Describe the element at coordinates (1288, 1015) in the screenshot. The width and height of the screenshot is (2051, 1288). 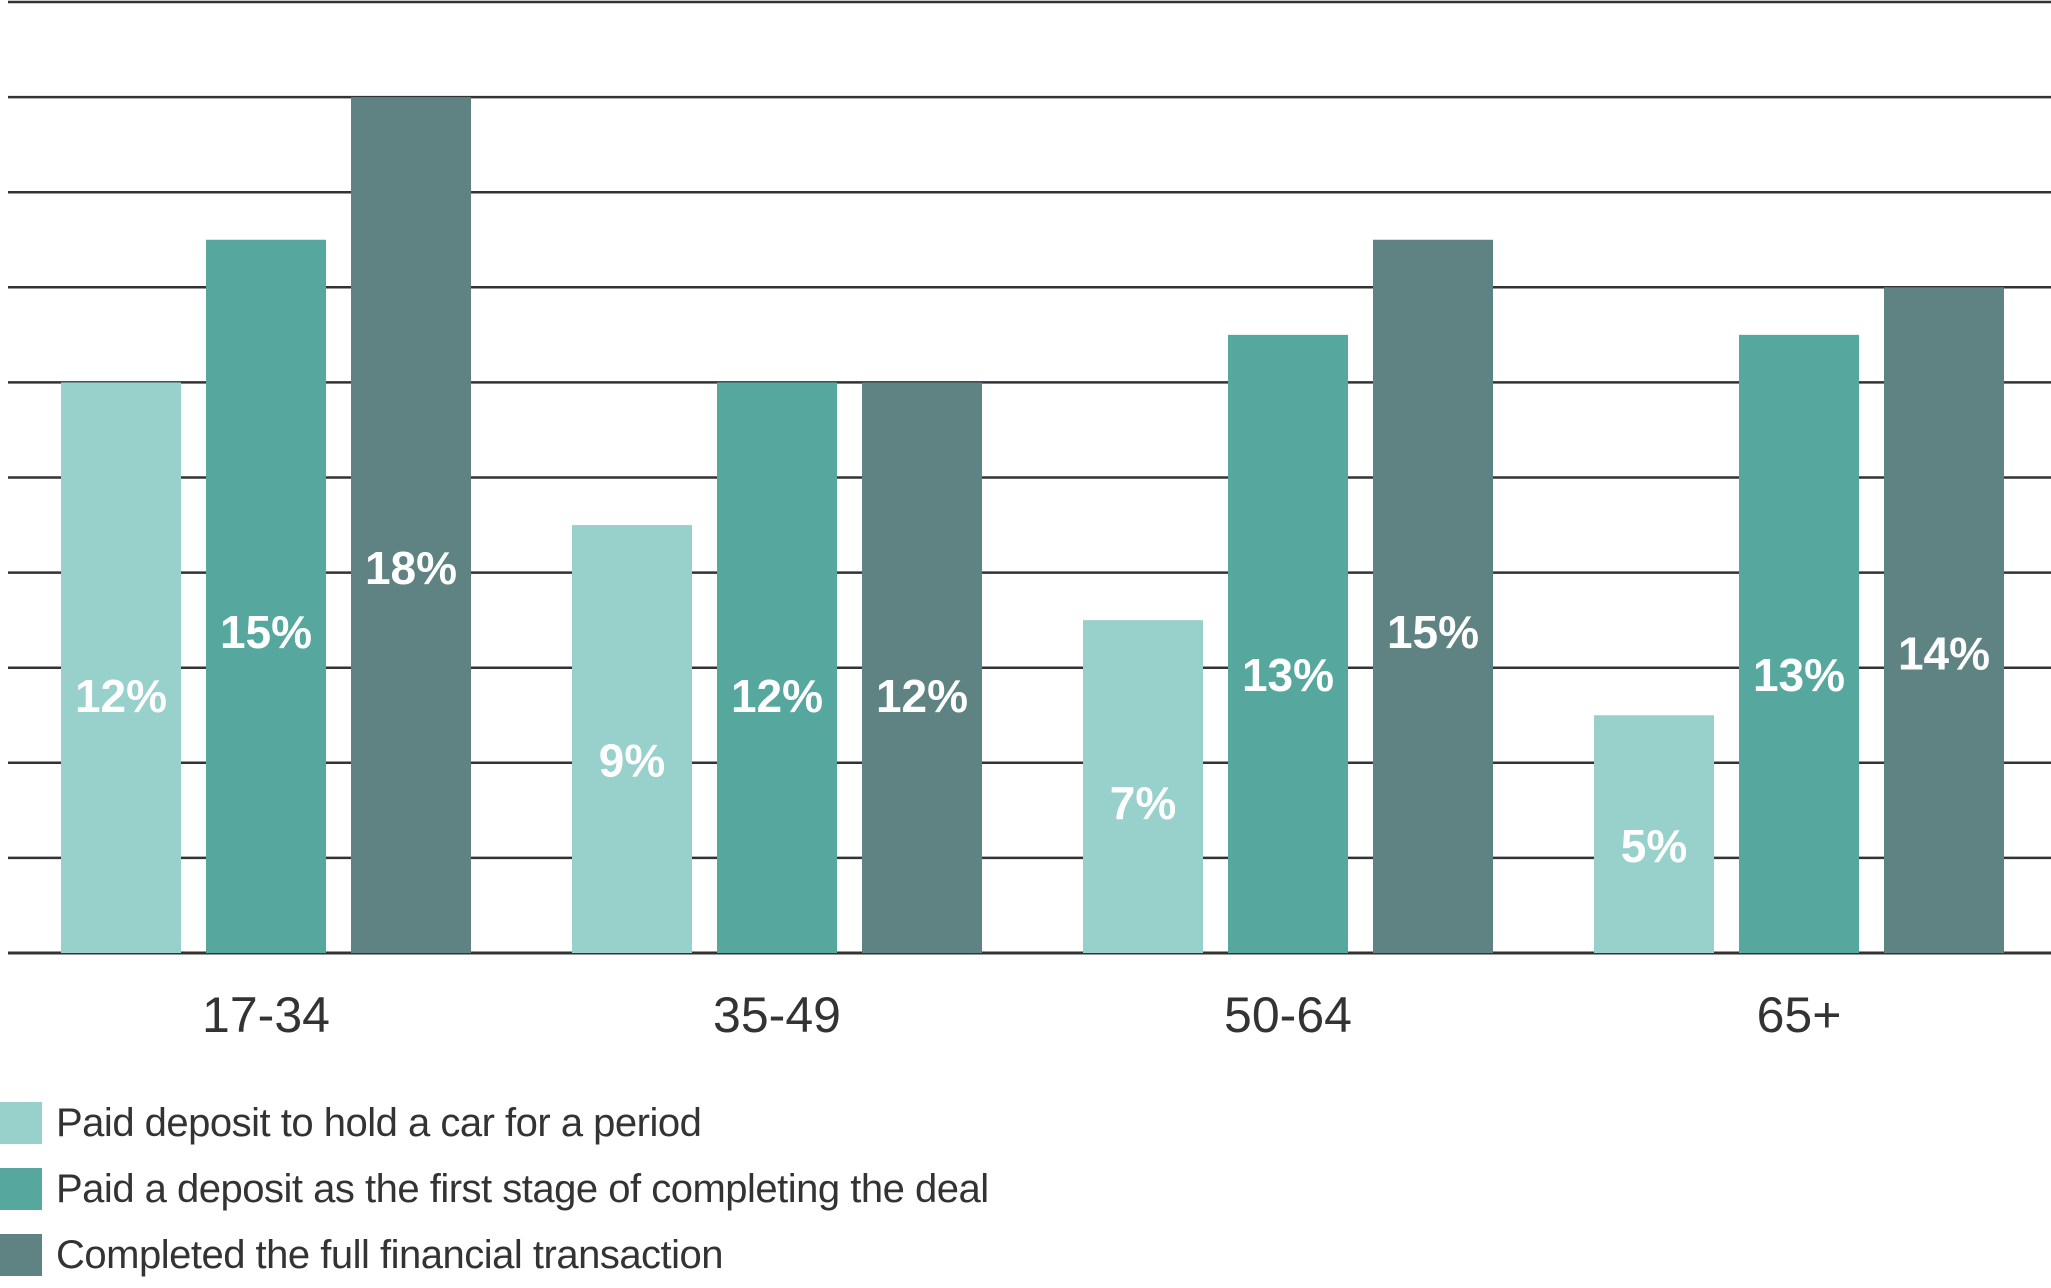
I see `x-tick-label: 50-64` at that location.